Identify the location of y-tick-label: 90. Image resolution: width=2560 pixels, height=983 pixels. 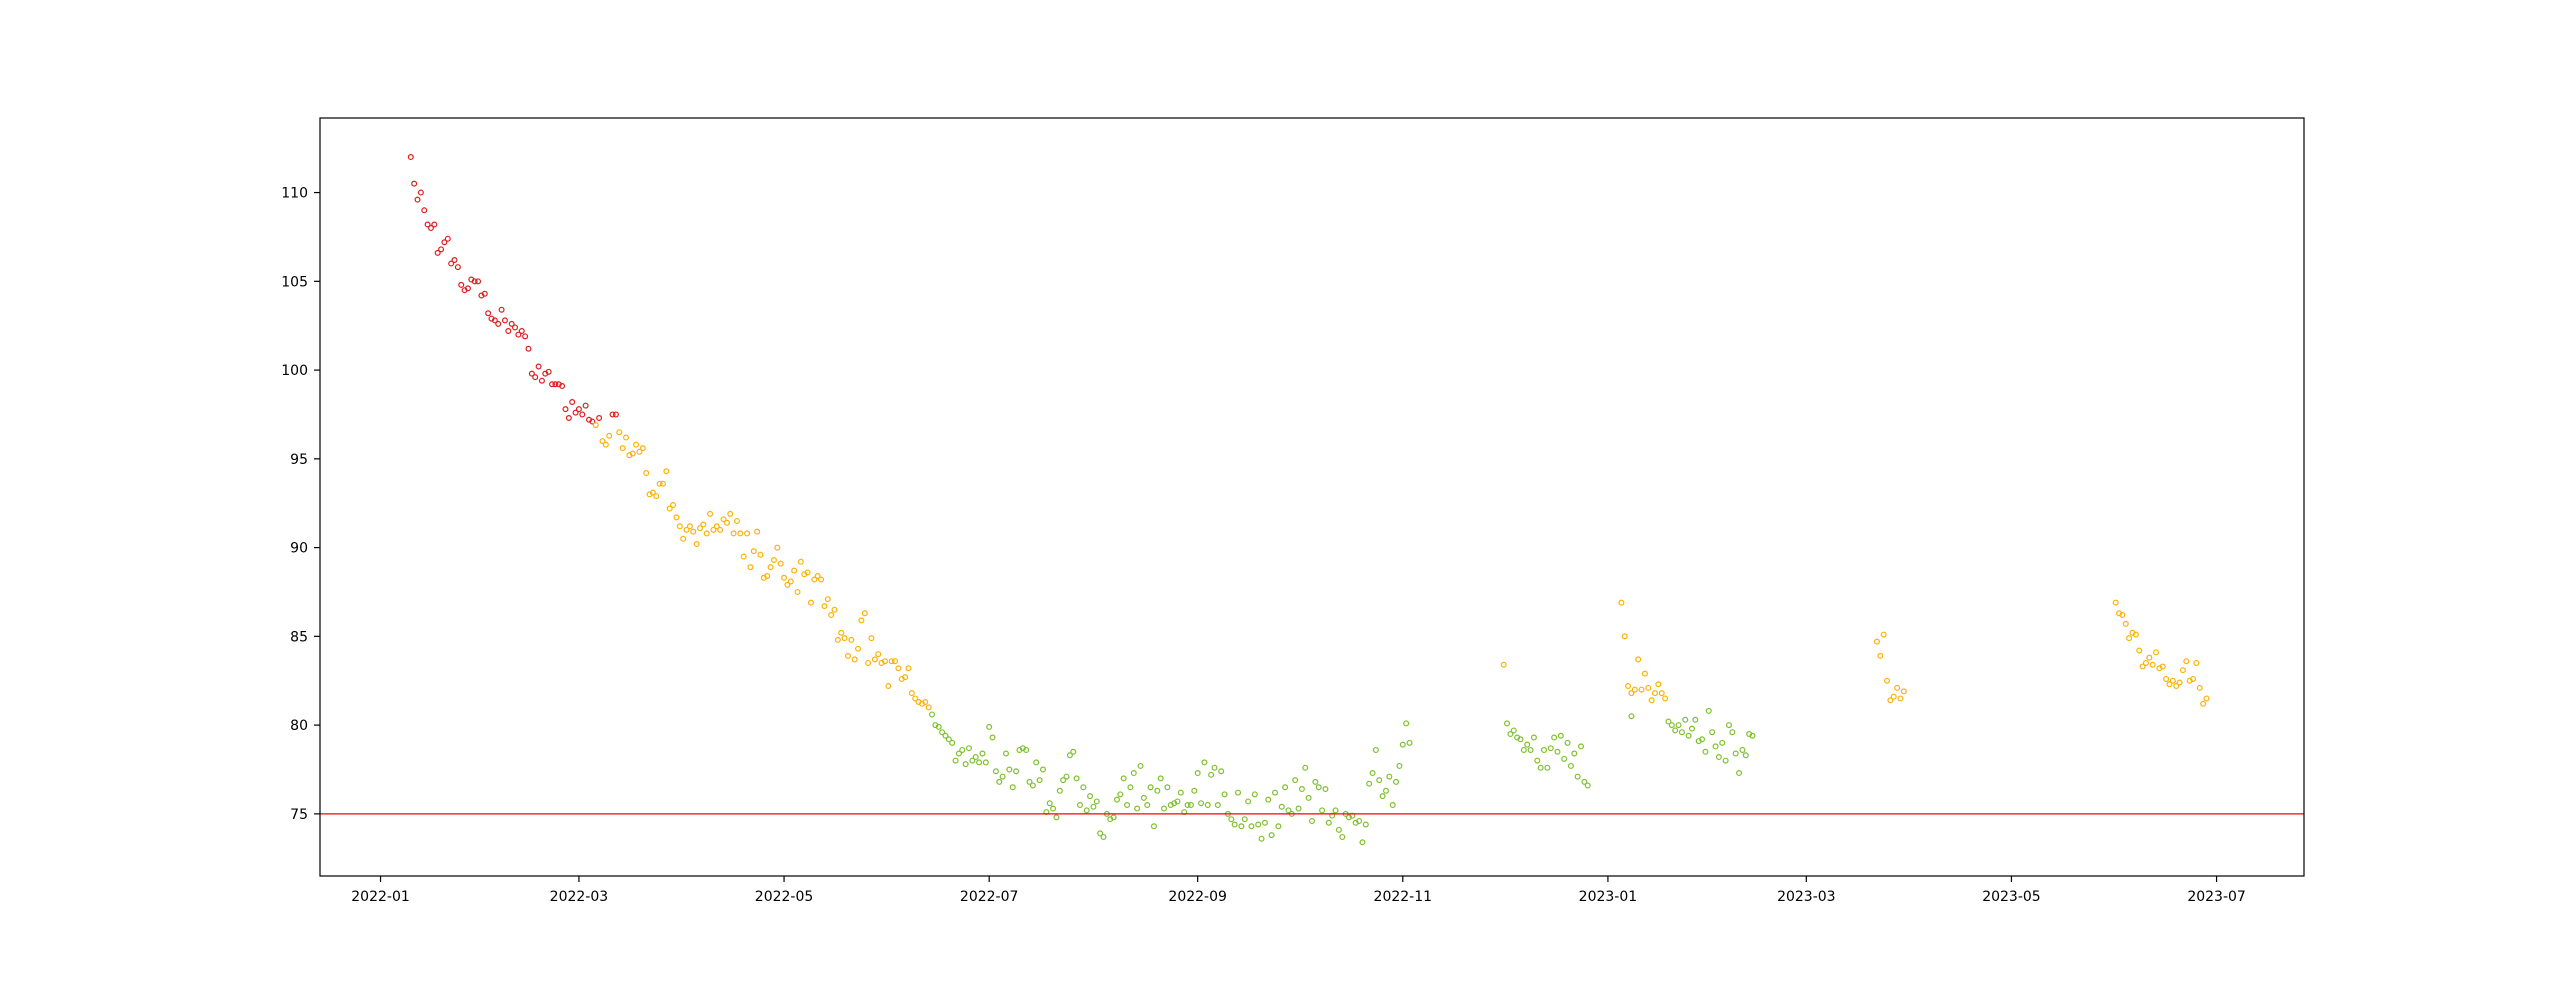
(299, 549).